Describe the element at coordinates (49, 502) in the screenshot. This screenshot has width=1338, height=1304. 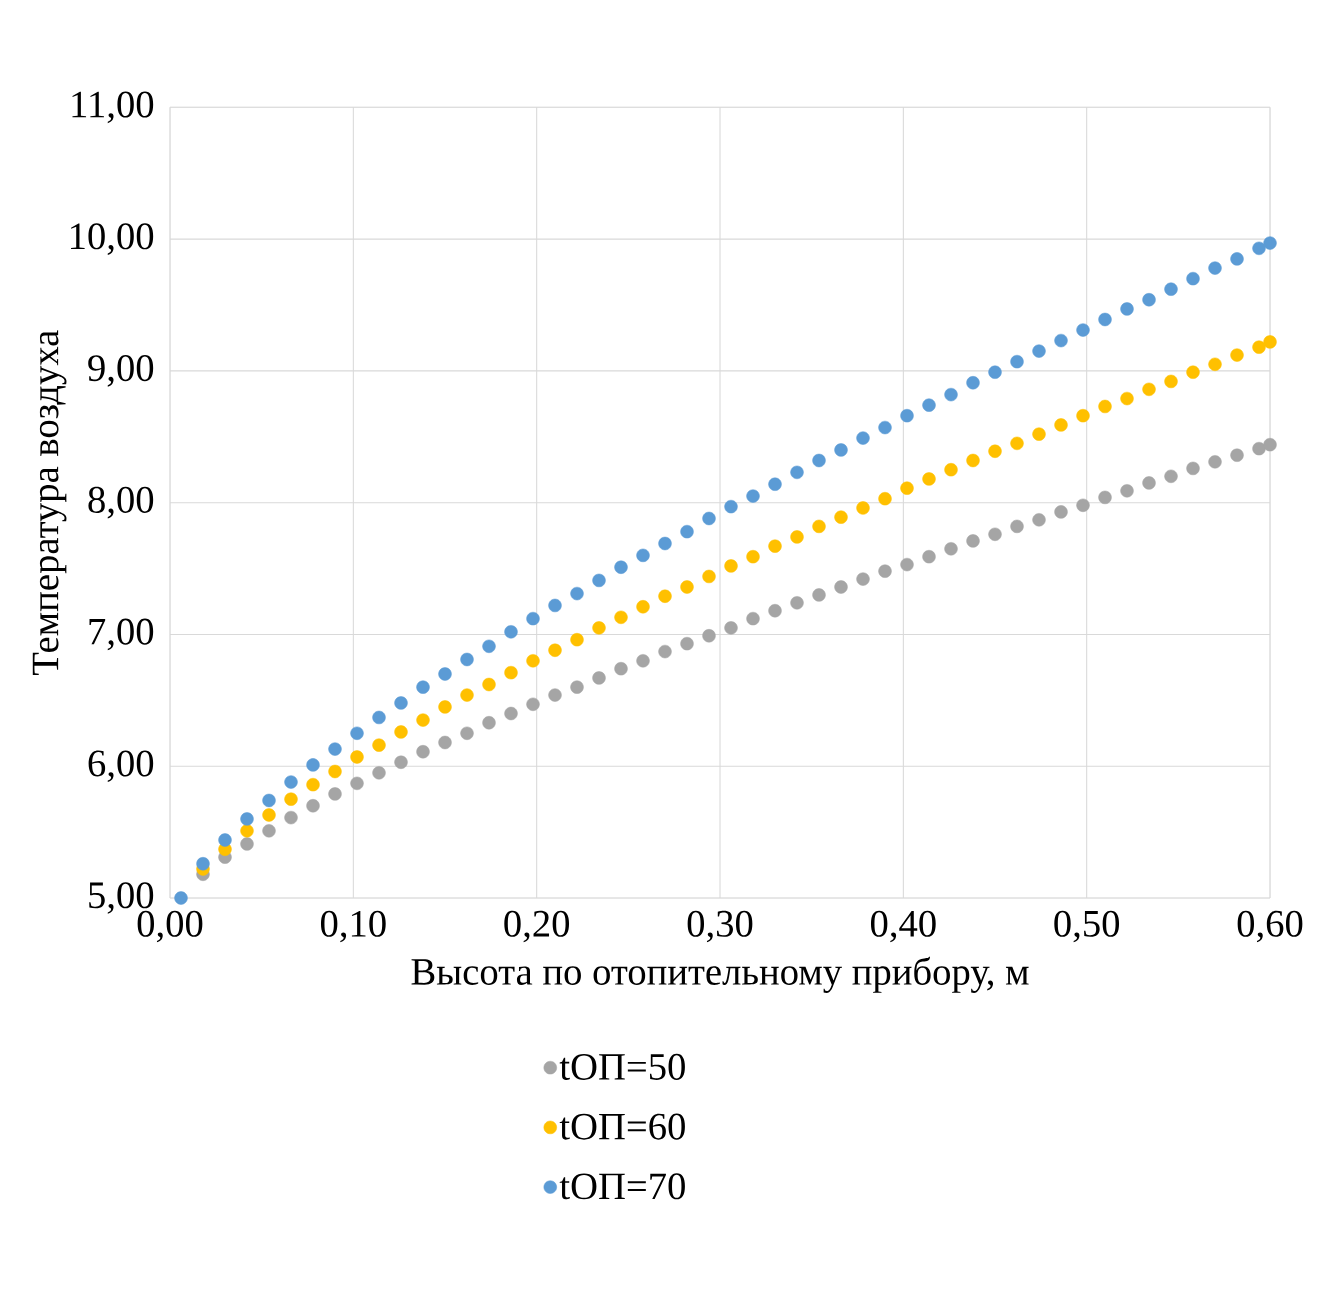
I see `y-axis-title: Температура воздуха` at that location.